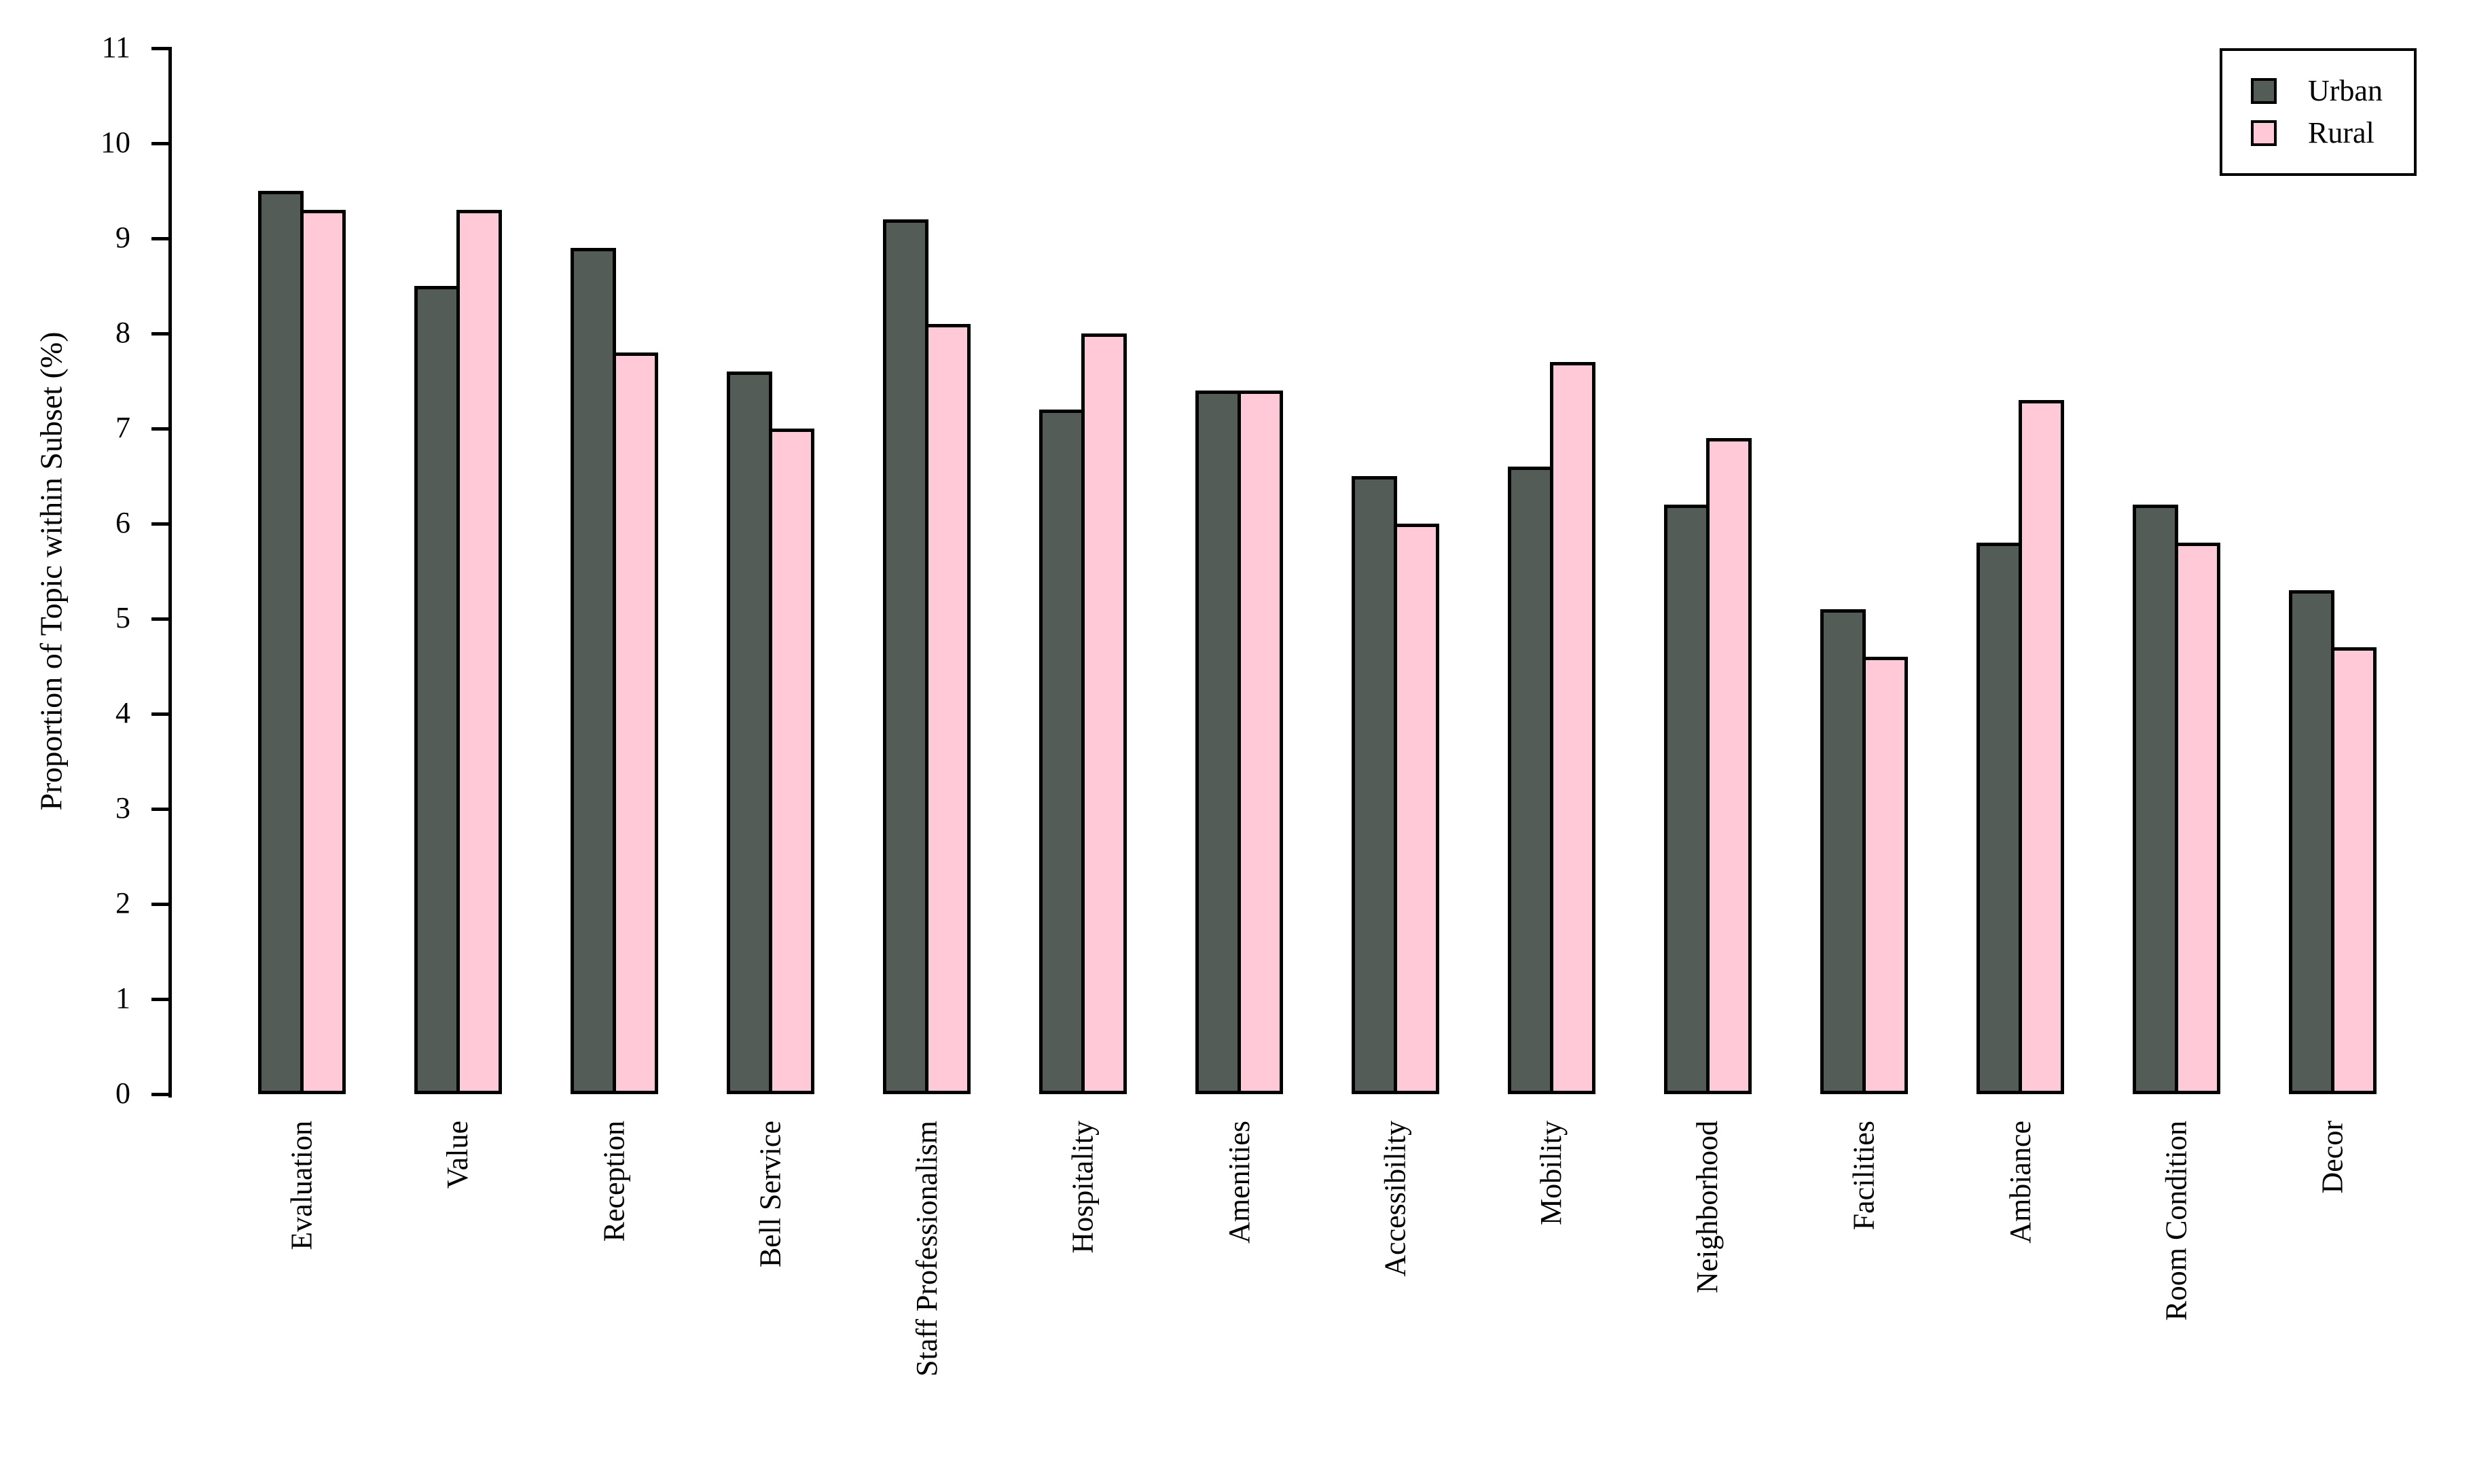 Image resolution: width=2492 pixels, height=1484 pixels. Describe the element at coordinates (302, 1185) in the screenshot. I see `x-label-evaluation: Evaluation` at that location.